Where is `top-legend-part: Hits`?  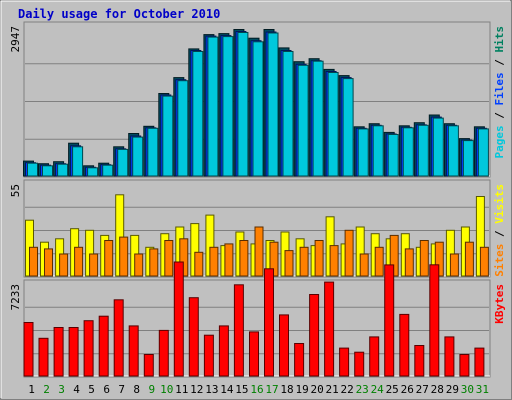 top-legend-part: Hits is located at coordinates (499, 39).